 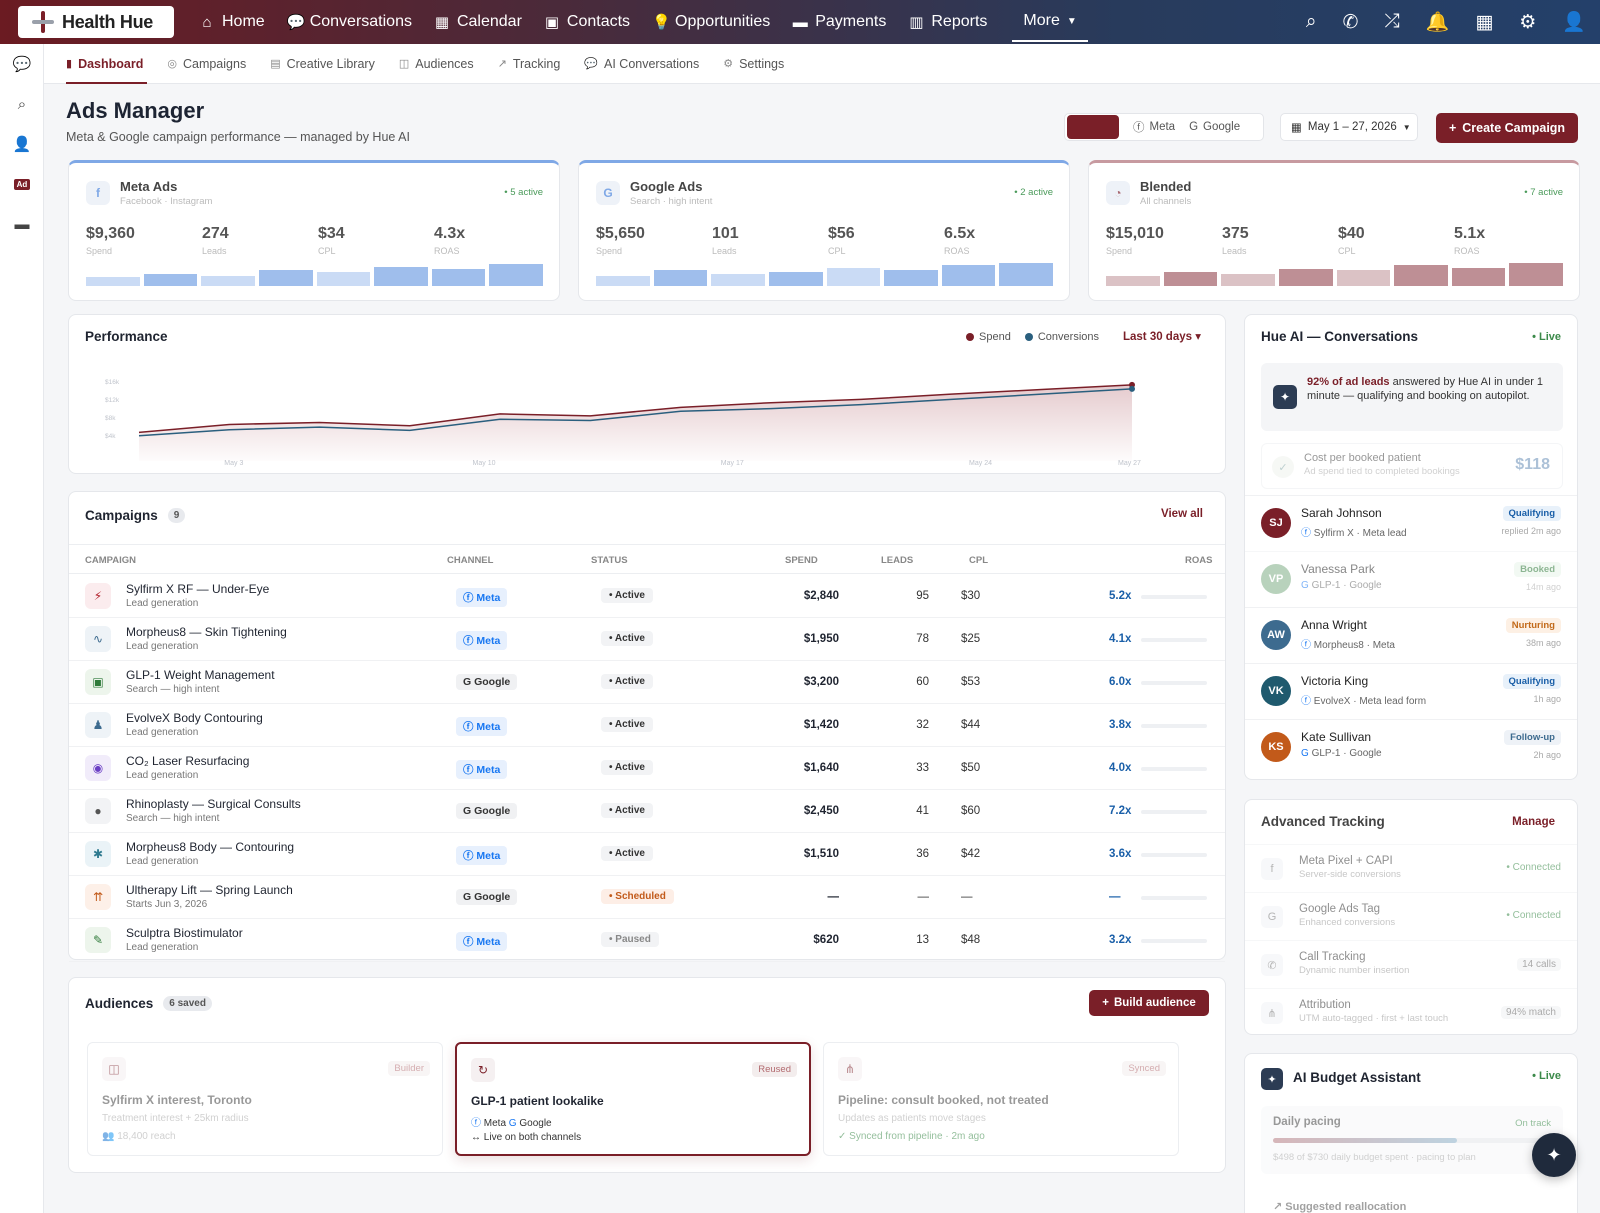 What do you see at coordinates (1235, 240) in the screenshot?
I see `kpi-metric: 375 Leads` at bounding box center [1235, 240].